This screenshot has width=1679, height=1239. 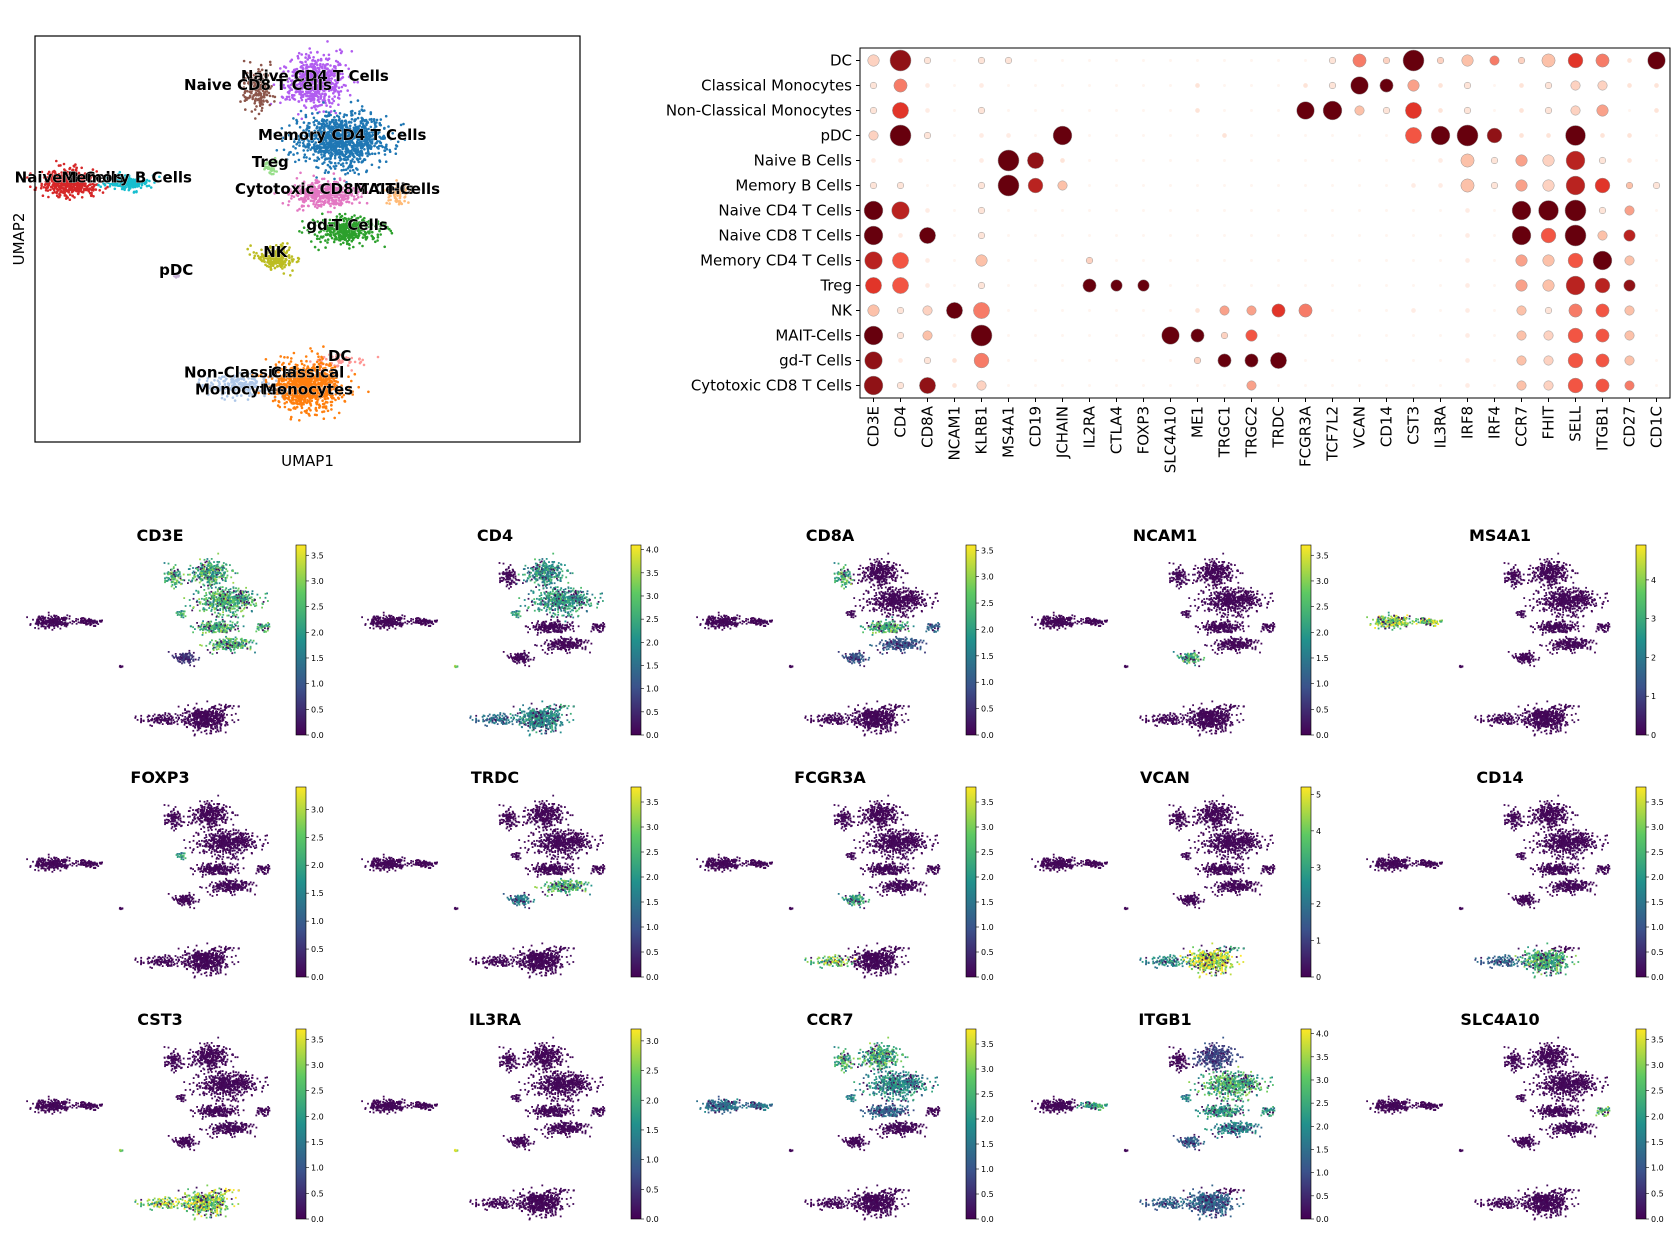 I want to click on umap-point-nk, so click(x=285, y=265).